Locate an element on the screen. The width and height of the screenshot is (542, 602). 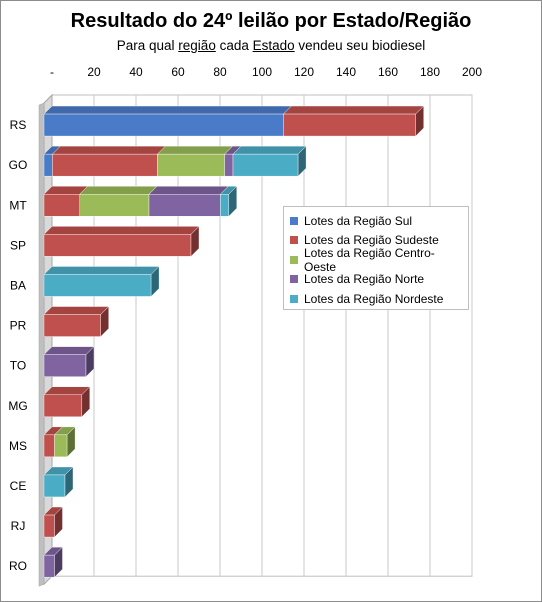
category-label: MS is located at coordinates (18, 446).